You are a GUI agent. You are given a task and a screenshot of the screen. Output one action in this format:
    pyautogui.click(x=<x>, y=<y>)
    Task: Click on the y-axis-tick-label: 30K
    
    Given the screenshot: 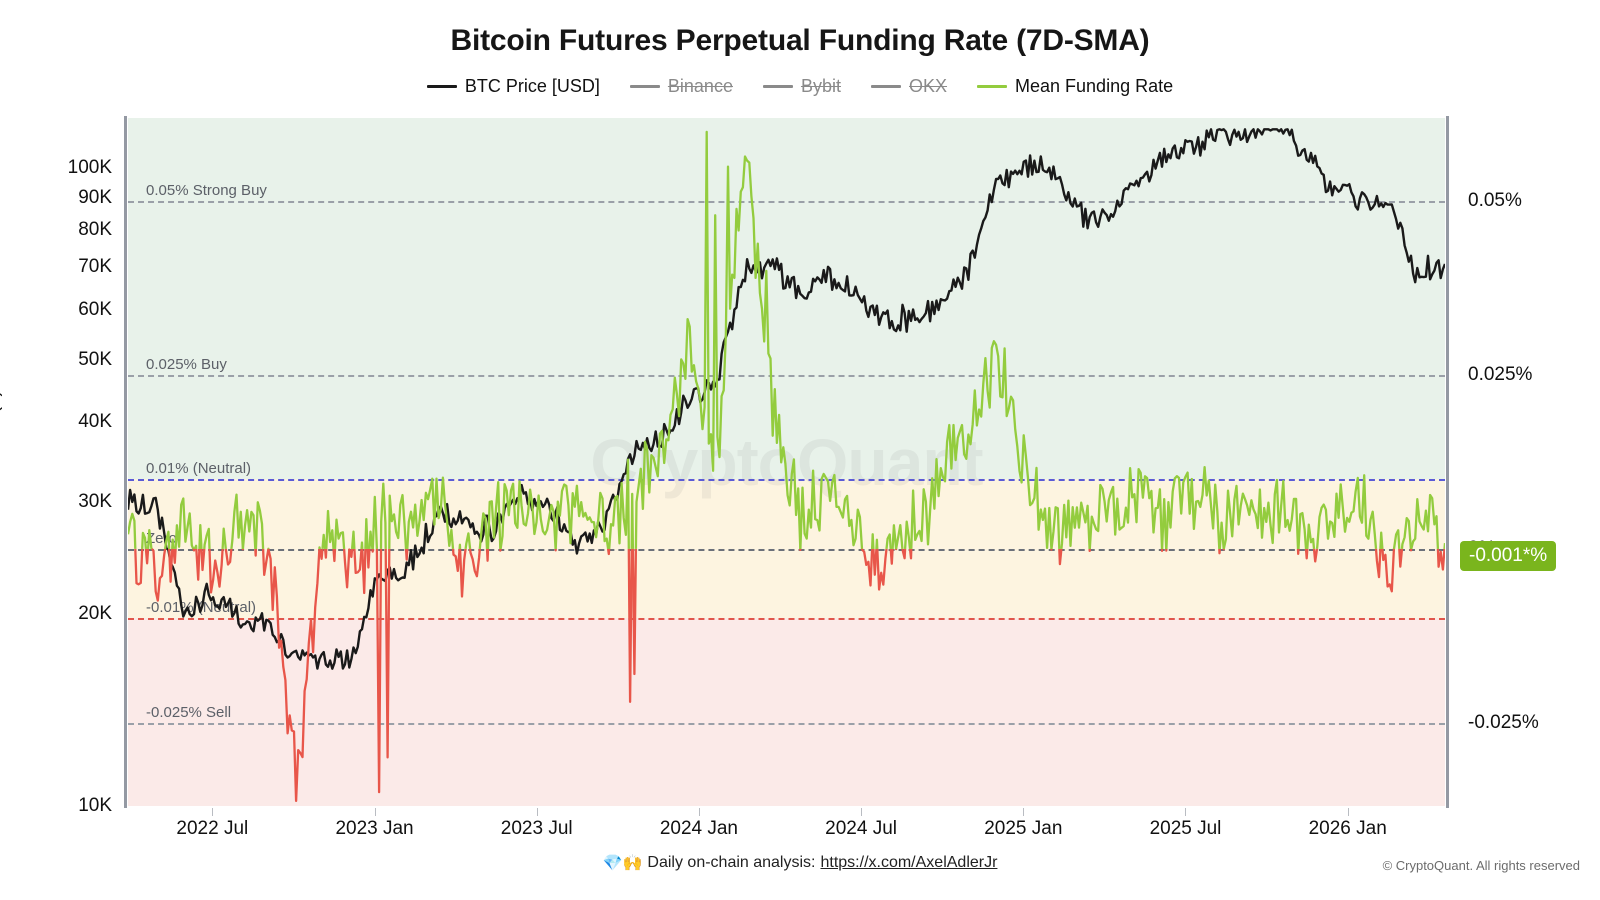 What is the action you would take?
    pyautogui.click(x=95, y=501)
    